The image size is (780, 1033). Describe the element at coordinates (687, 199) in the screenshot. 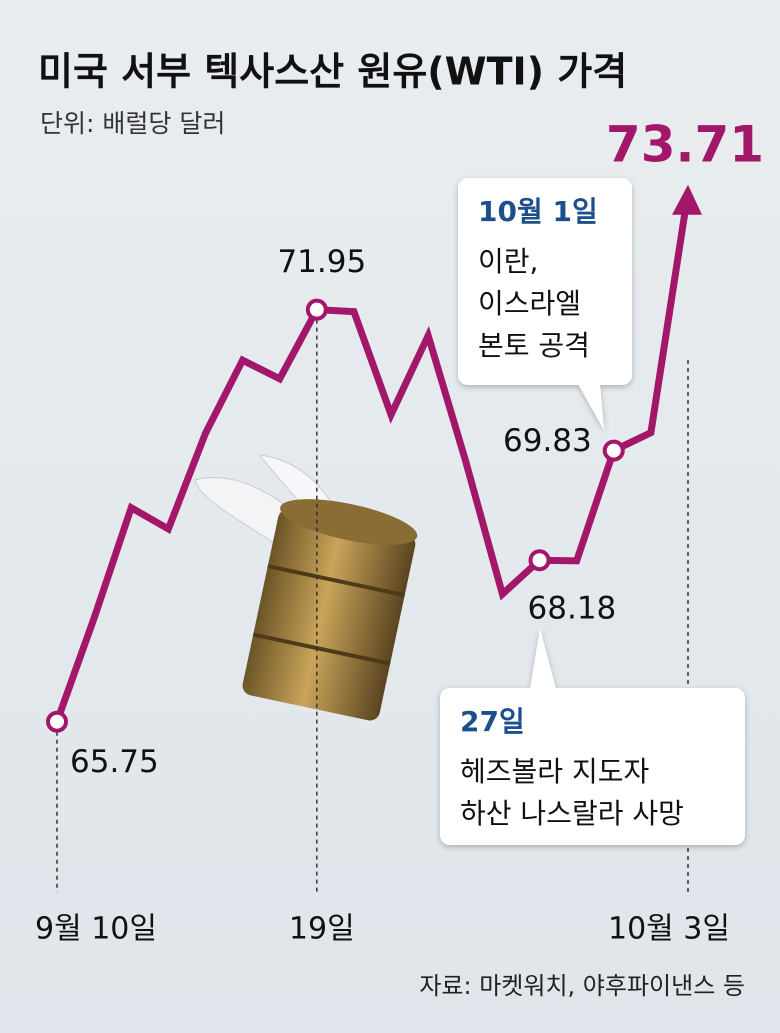

I see `arrow-head` at that location.